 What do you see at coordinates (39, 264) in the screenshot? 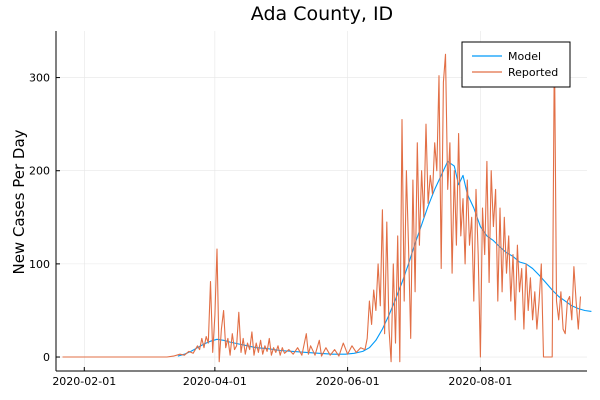
I see `y-tick-label: 100` at bounding box center [39, 264].